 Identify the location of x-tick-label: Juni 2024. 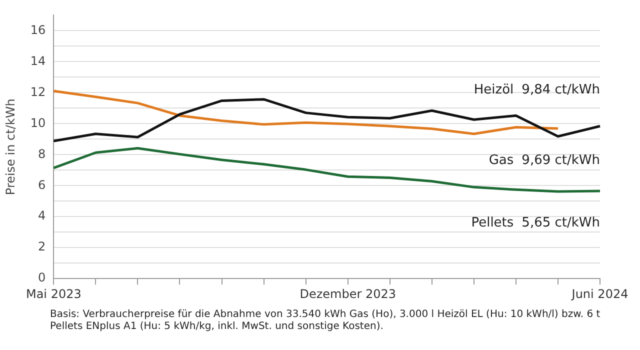
(599, 293).